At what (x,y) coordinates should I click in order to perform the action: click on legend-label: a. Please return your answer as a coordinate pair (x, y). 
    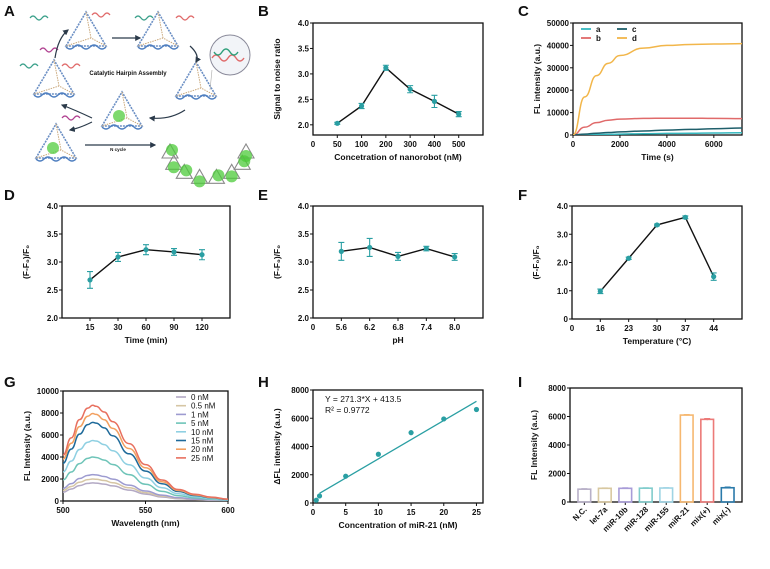
    Looking at the image, I should click on (598, 29).